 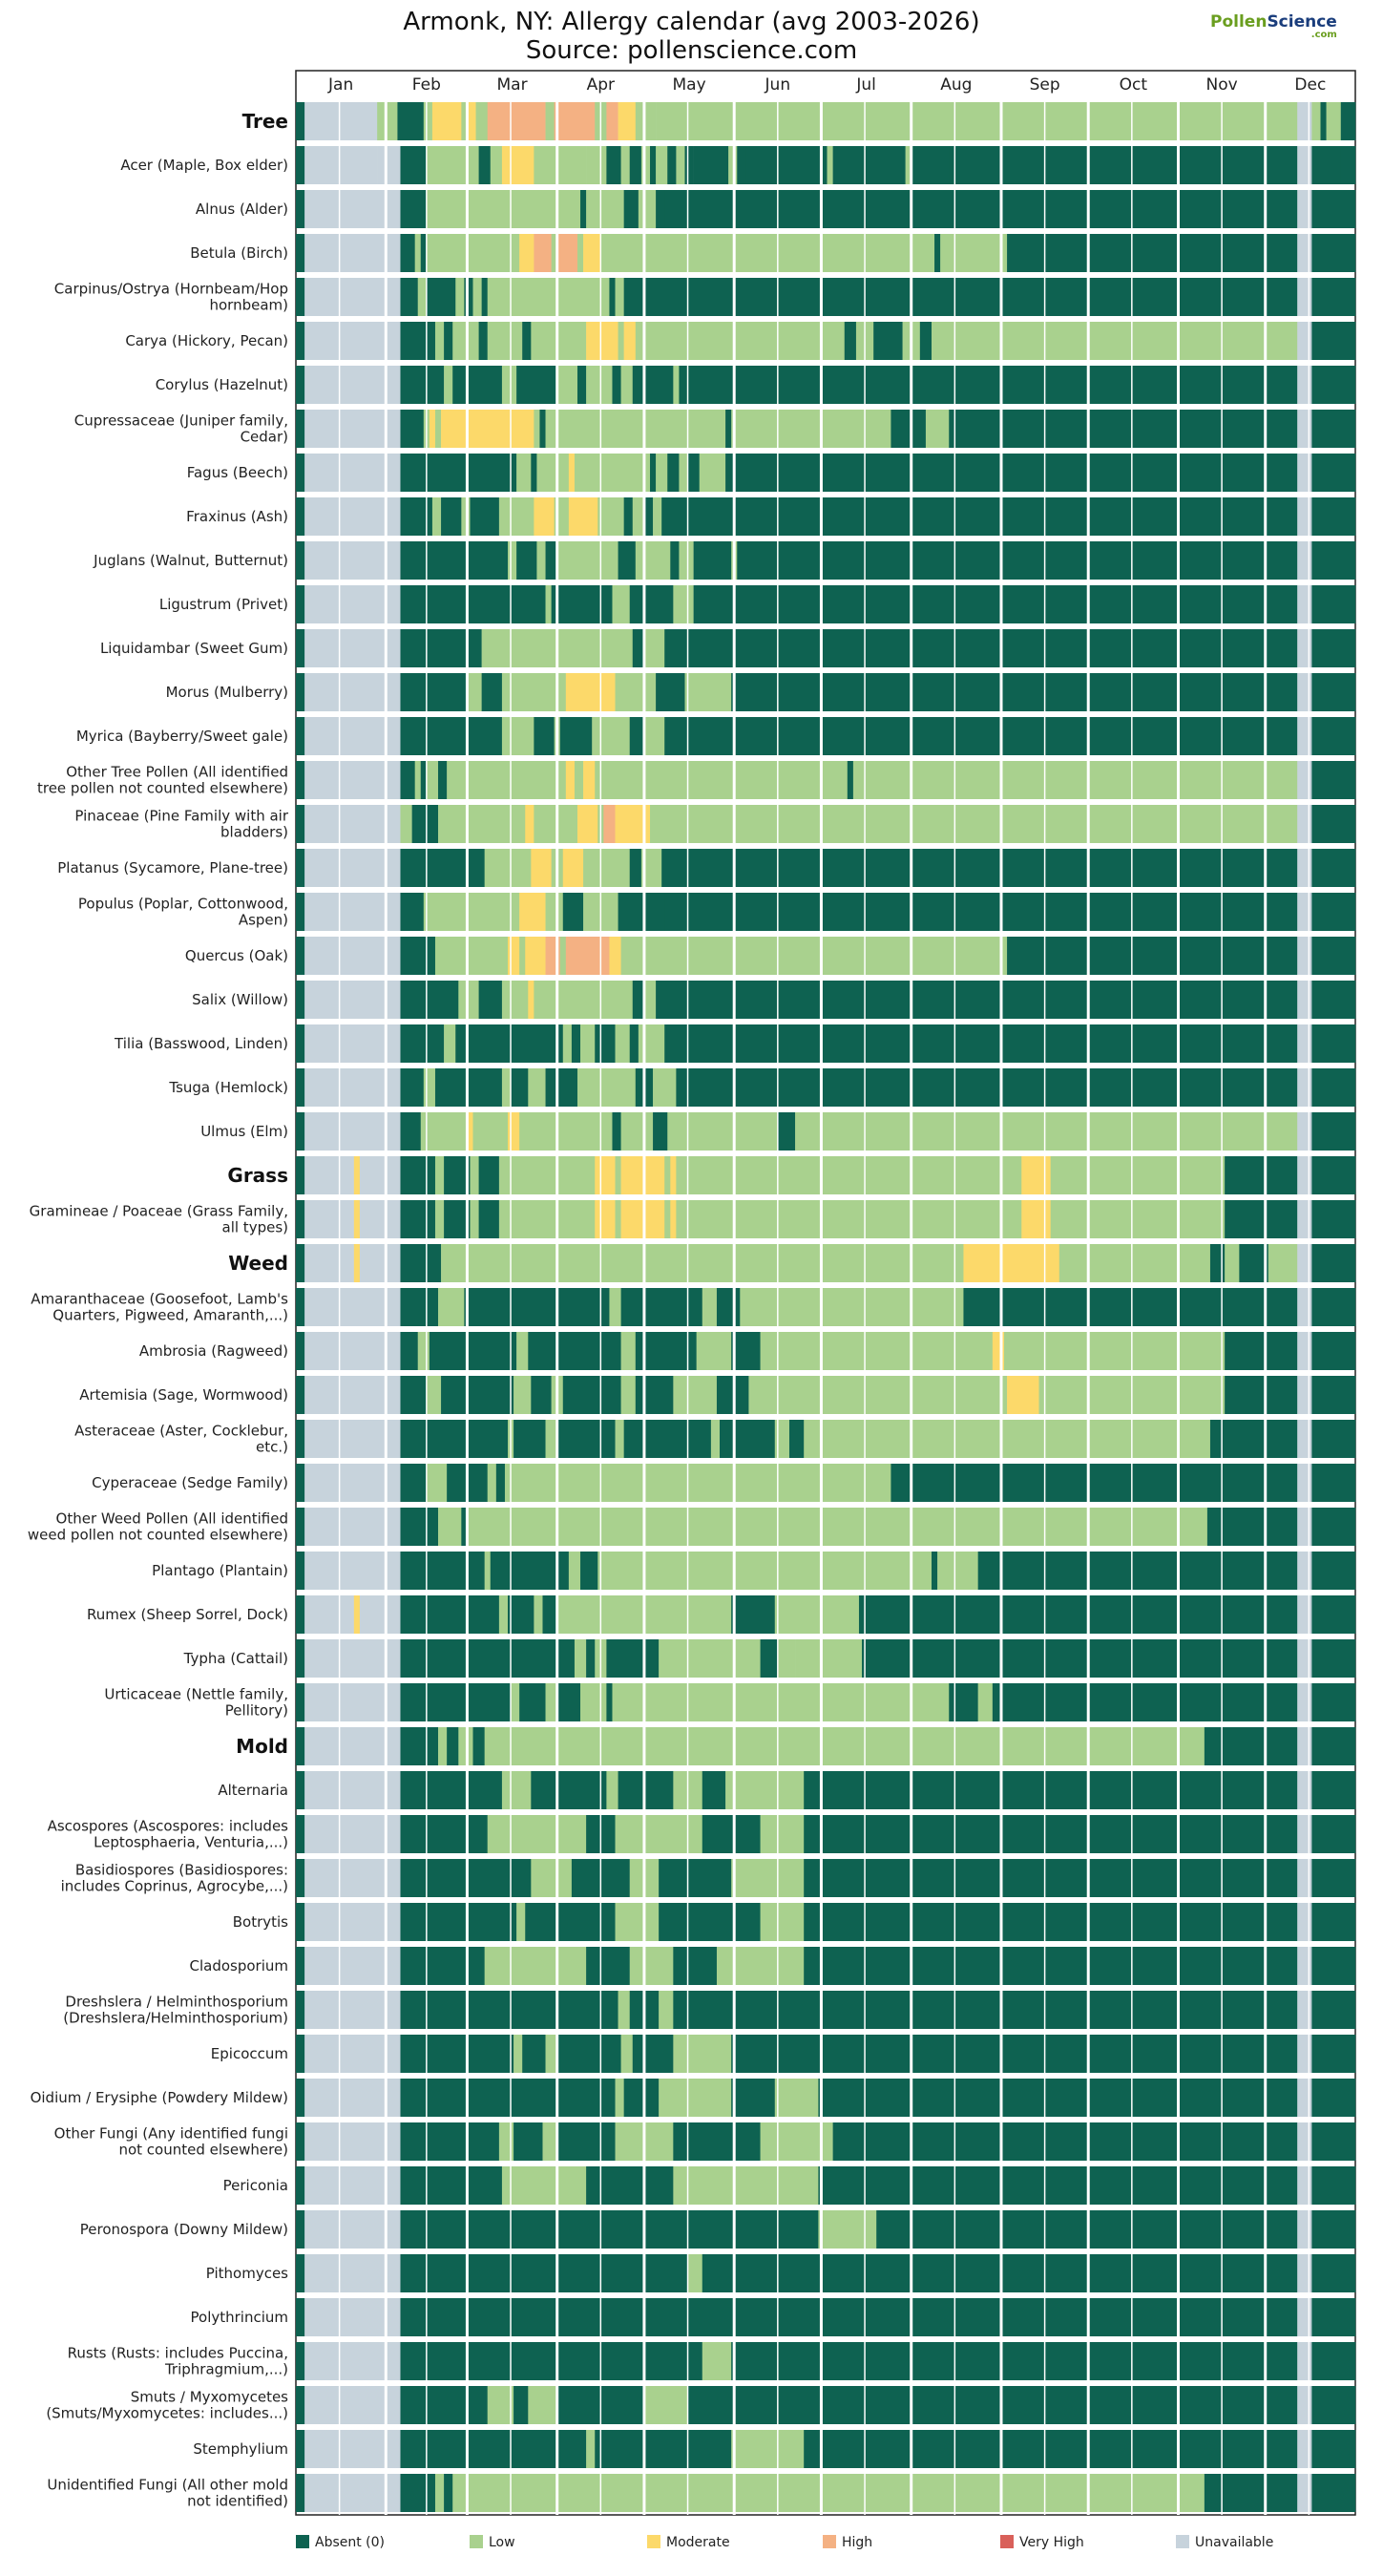 What do you see at coordinates (255, 2185) in the screenshot?
I see `row-label: Periconia` at bounding box center [255, 2185].